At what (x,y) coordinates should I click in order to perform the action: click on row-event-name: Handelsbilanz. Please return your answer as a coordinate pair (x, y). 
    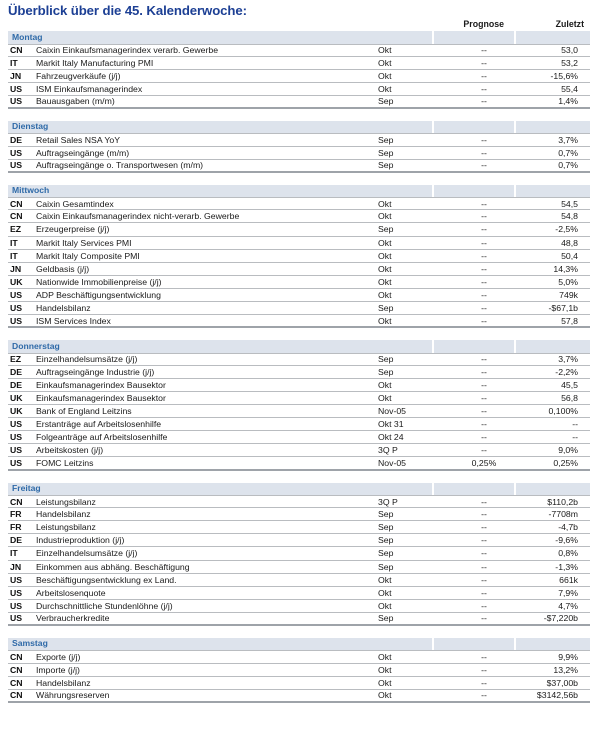
    Looking at the image, I should click on (63, 682).